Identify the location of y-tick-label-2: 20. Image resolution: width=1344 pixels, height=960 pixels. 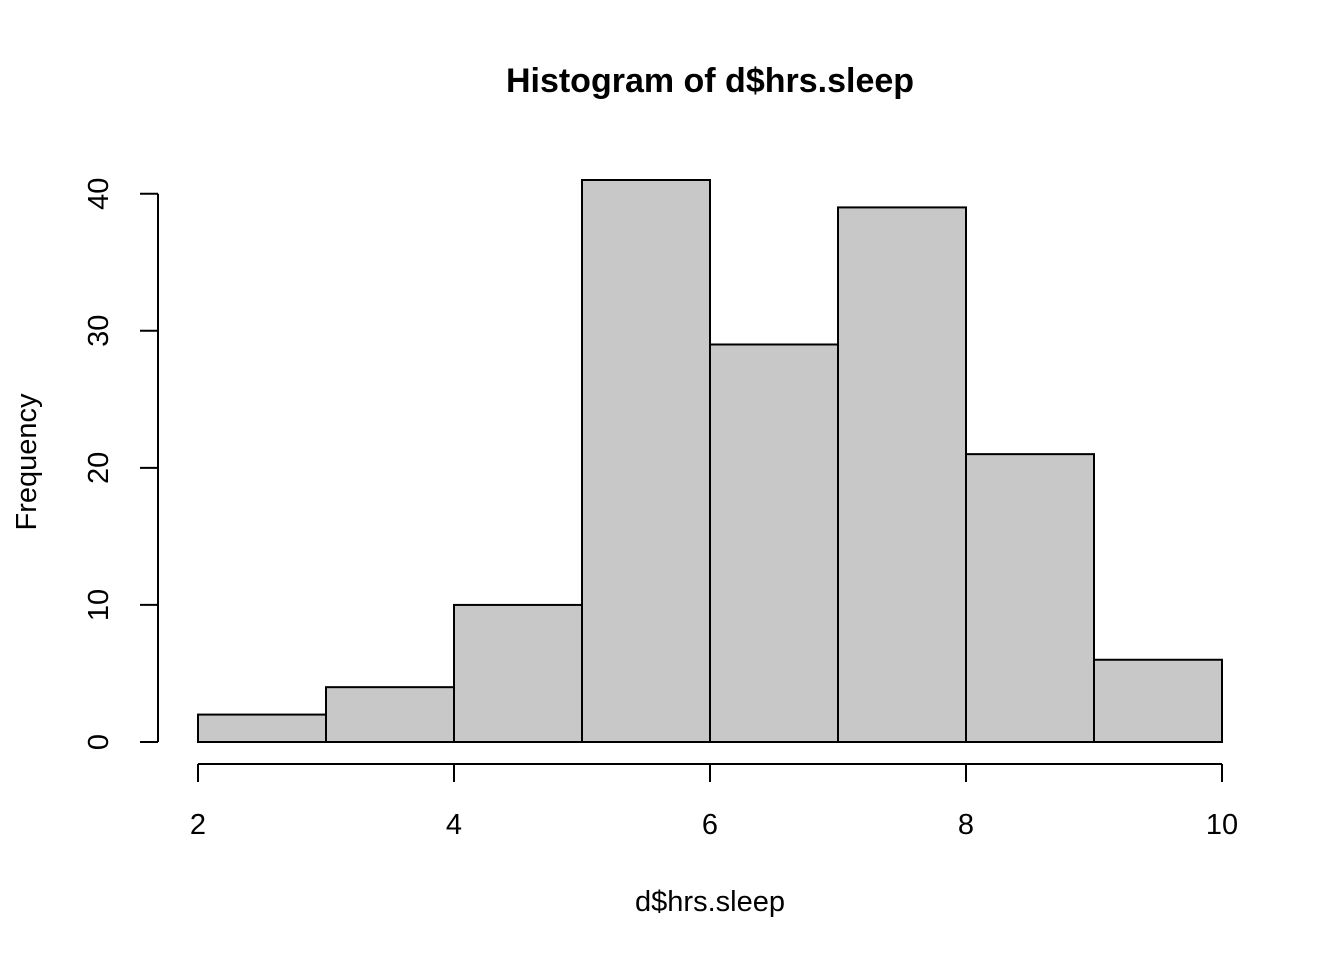
(99, 468).